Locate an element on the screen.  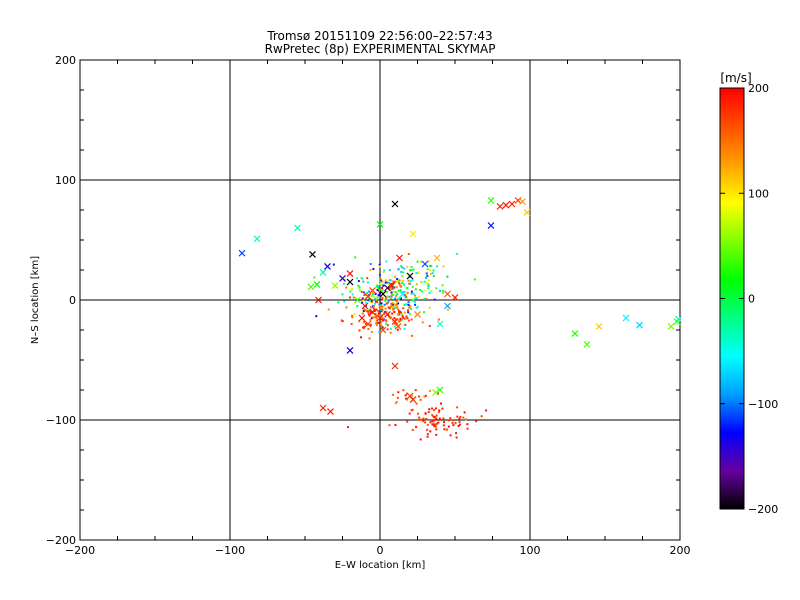
colorbar: [m/s] 200 100 0 −100 −200 is located at coordinates (748, 293).